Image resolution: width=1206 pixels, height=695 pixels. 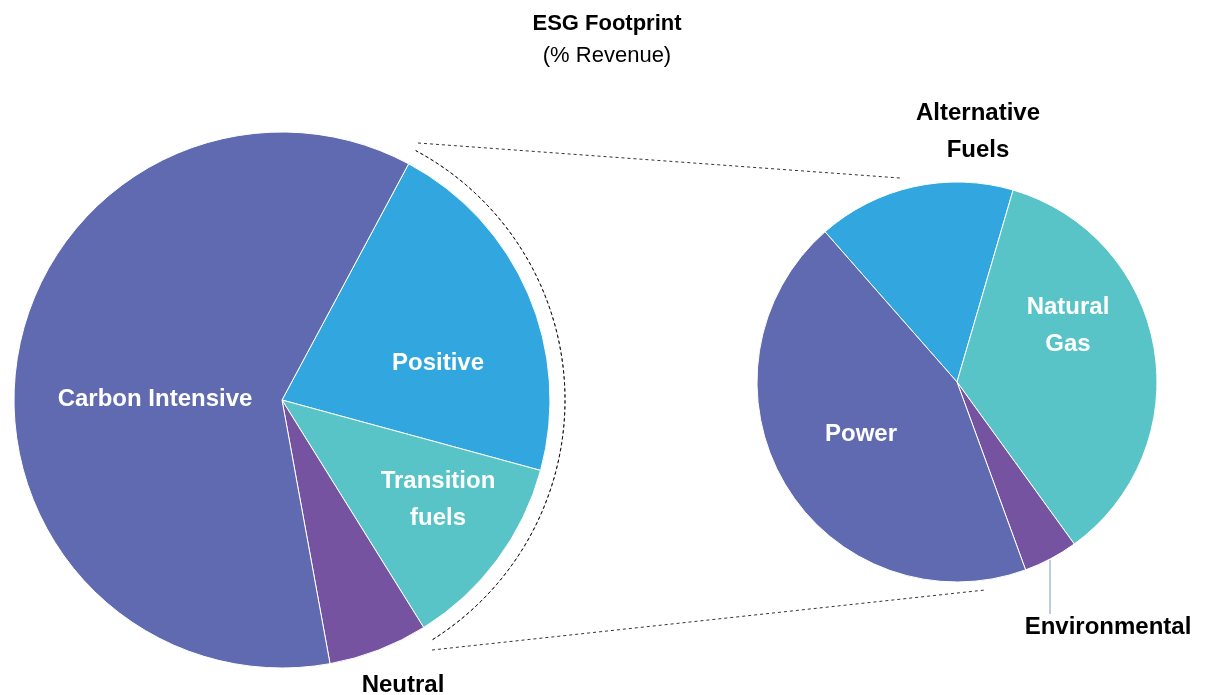 I want to click on slice-label: Carbon Intensive, so click(x=155, y=398).